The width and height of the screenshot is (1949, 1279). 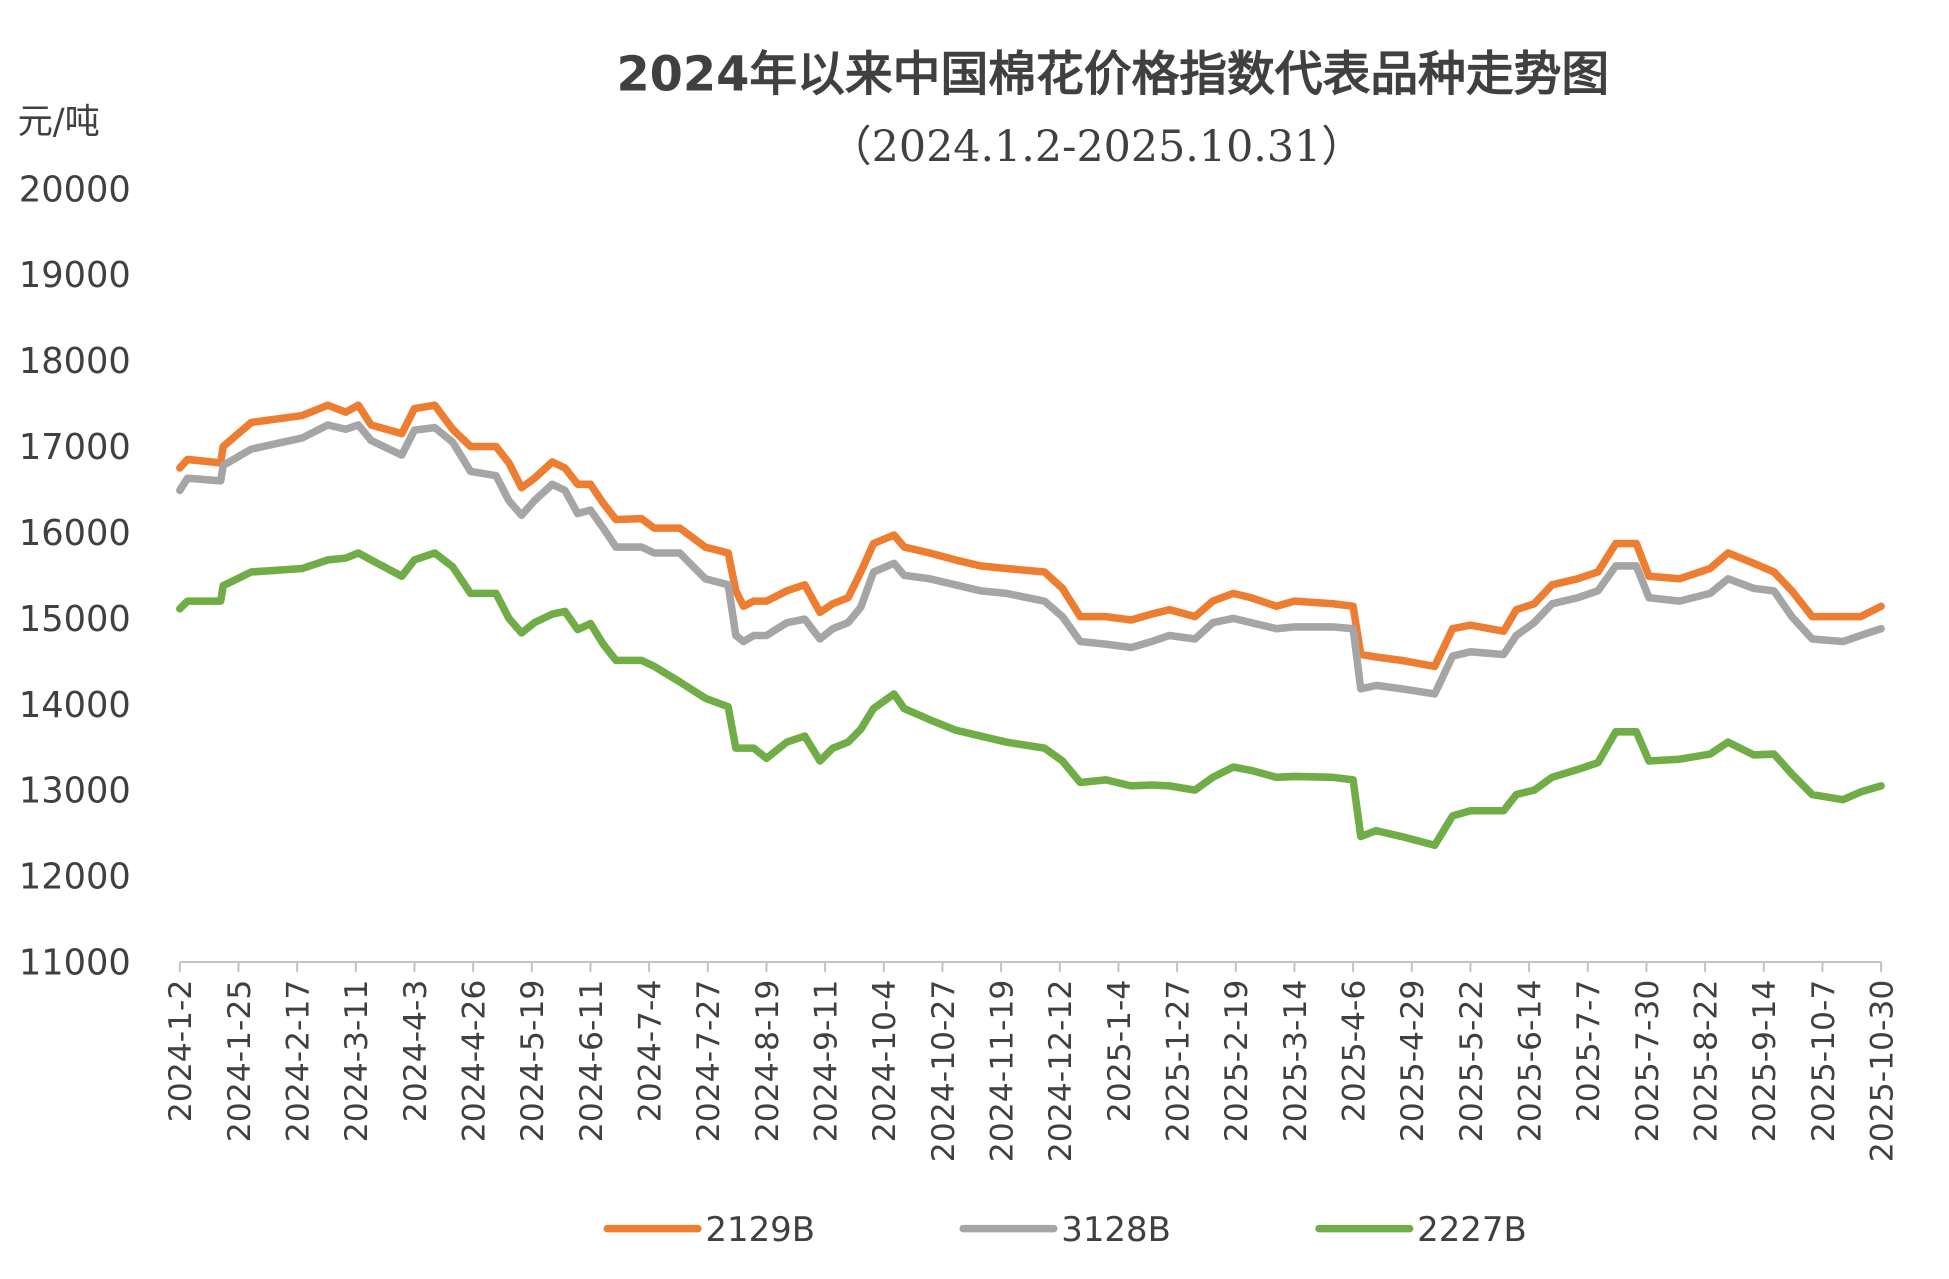 What do you see at coordinates (1112, 75) in the screenshot?
I see `chart-title: 2024年以来中国棉花价格指数代表品种走势图` at bounding box center [1112, 75].